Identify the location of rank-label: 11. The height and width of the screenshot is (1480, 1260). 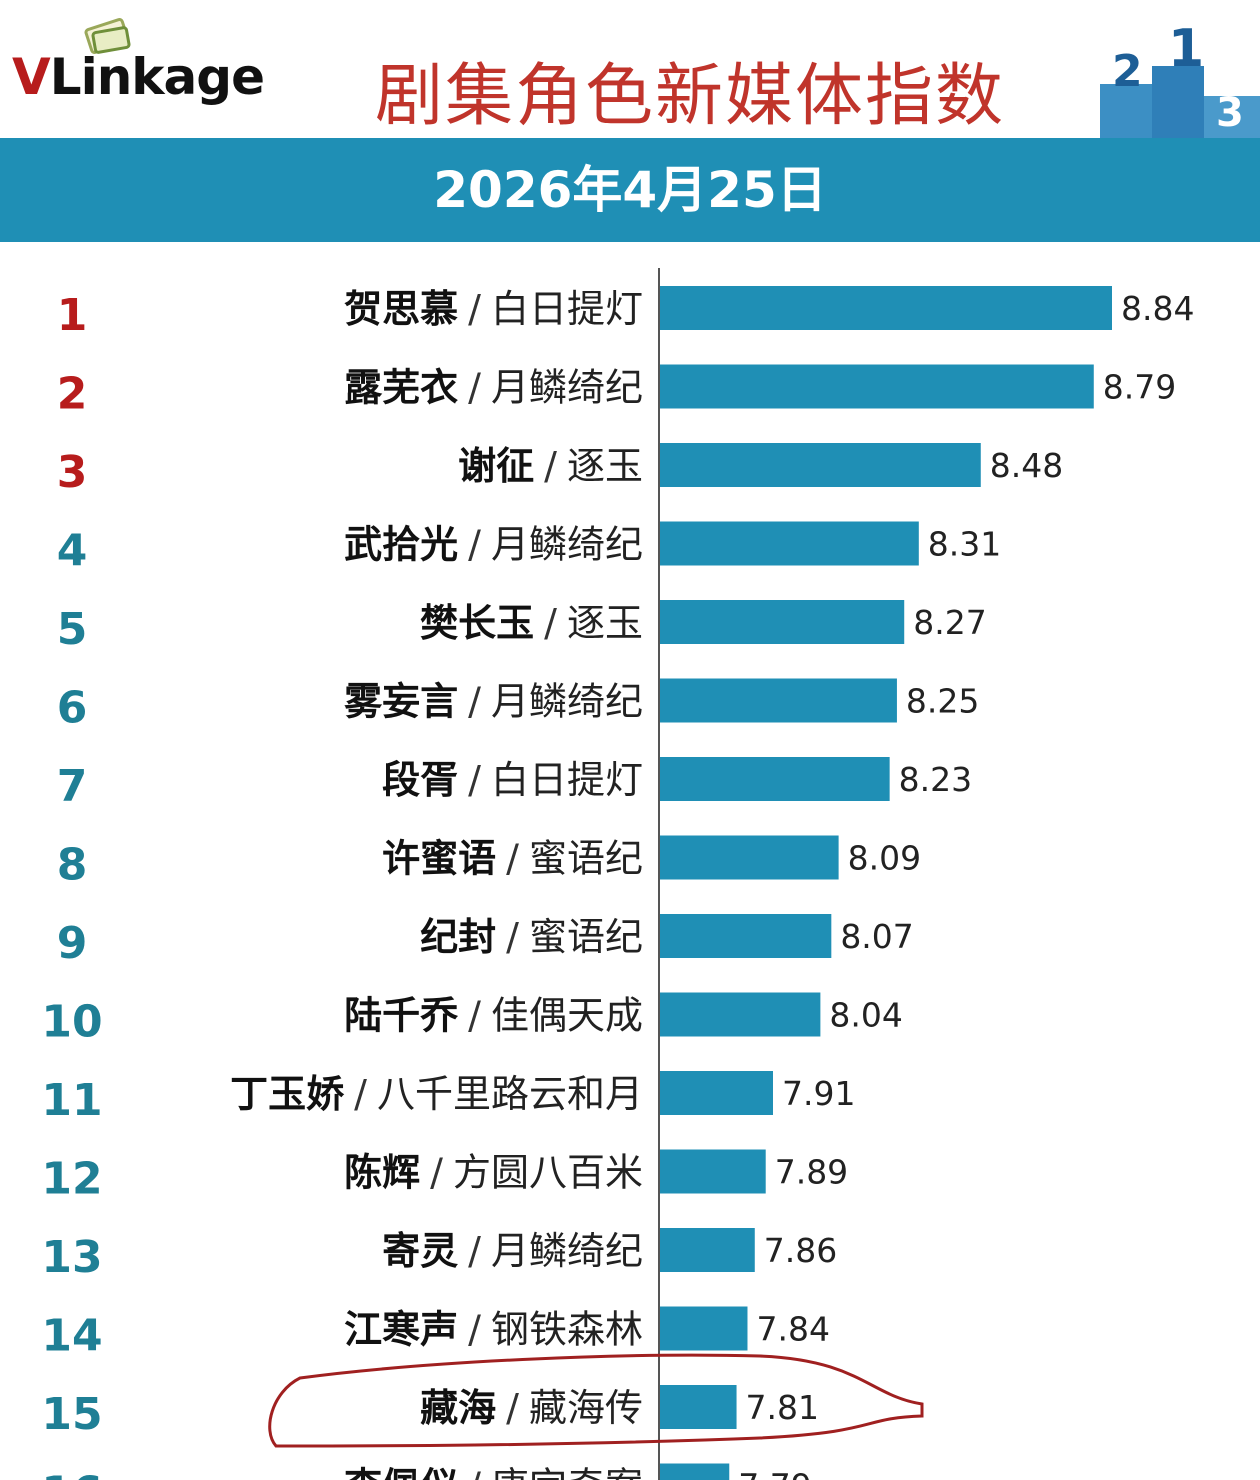
(71, 1100).